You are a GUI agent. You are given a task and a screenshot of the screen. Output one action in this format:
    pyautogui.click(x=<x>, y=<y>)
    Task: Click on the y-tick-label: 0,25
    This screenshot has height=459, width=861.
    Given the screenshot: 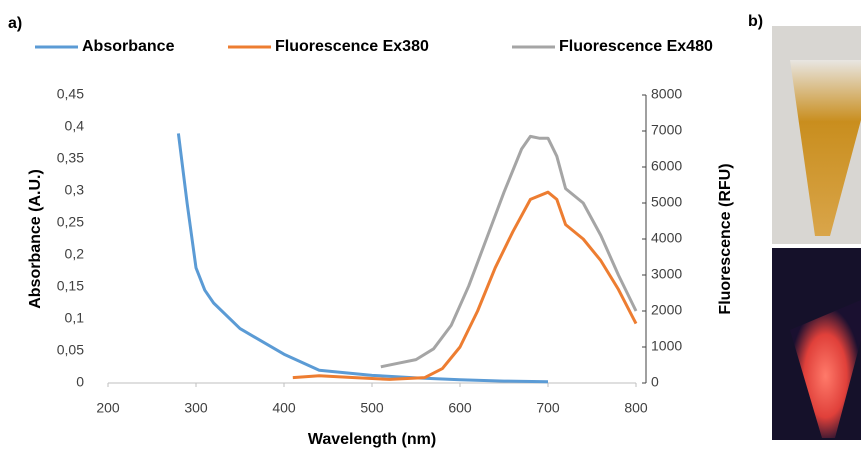 What is the action you would take?
    pyautogui.click(x=70, y=222)
    